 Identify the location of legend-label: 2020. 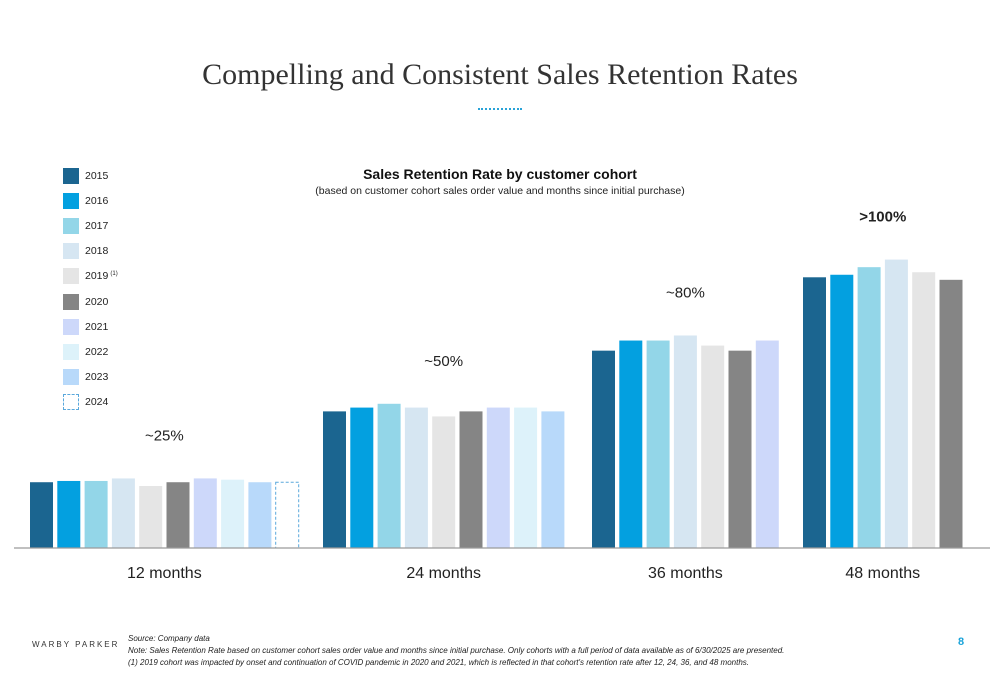
(97, 301).